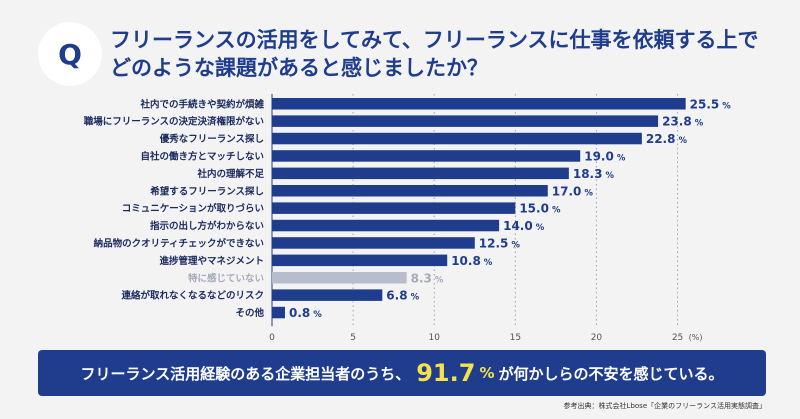 The width and height of the screenshot is (800, 419). What do you see at coordinates (230, 174) in the screenshot?
I see `category-label: 社内の理解不足` at bounding box center [230, 174].